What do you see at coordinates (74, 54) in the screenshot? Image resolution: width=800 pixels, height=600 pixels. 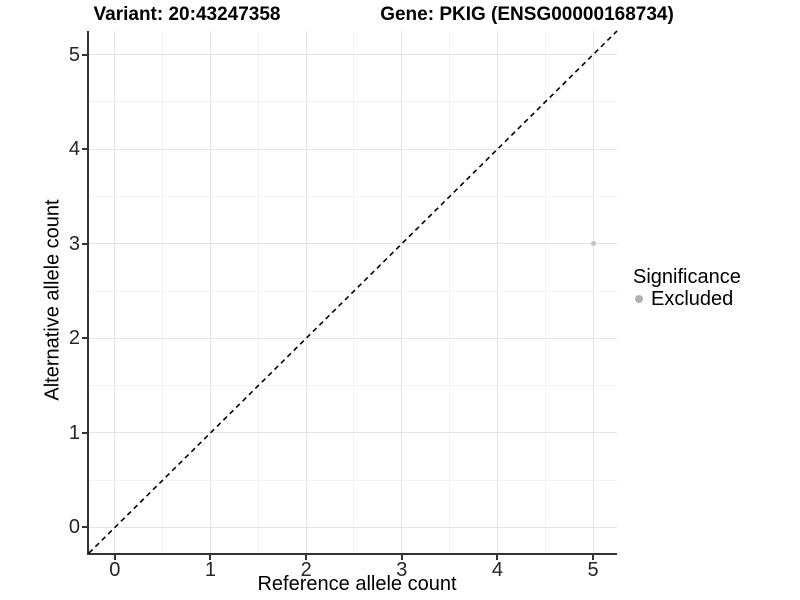 I see `y-tick-label: 5` at bounding box center [74, 54].